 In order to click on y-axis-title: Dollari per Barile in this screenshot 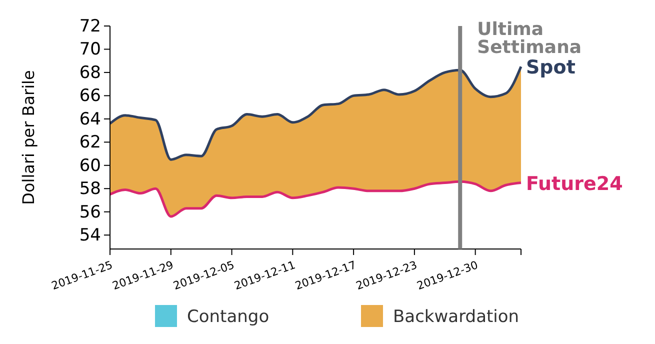, I will do `click(28, 137)`.